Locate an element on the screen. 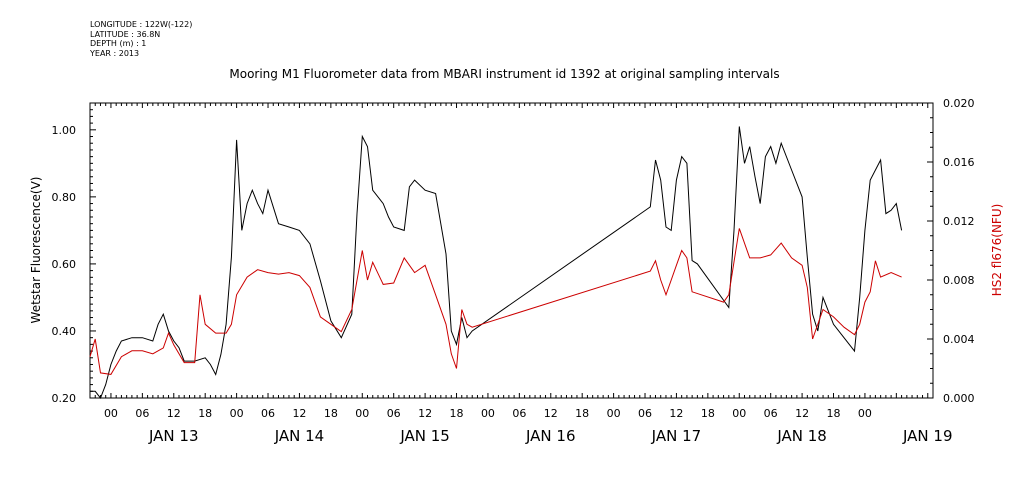 This screenshot has width=1009, height=504. y-left-tick-label: 0.20 is located at coordinates (64, 398).